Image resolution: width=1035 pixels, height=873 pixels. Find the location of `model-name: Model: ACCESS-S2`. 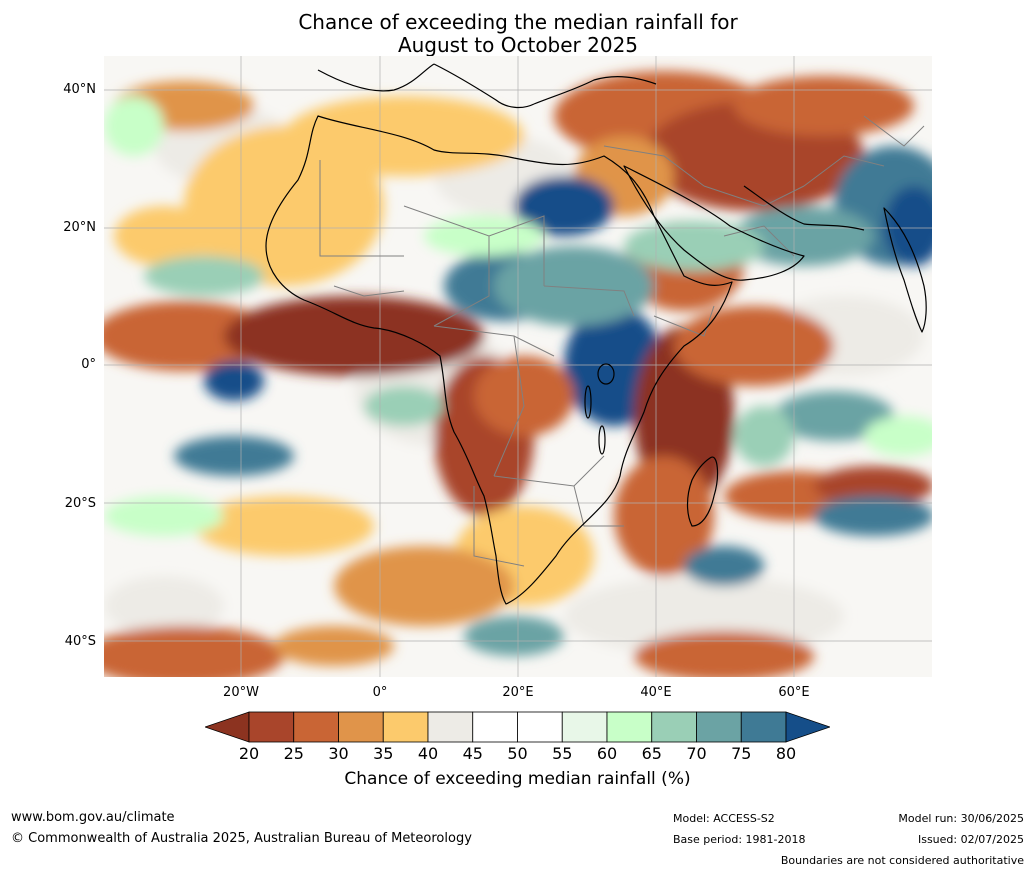

model-name: Model: ACCESS-S2 is located at coordinates (724, 818).